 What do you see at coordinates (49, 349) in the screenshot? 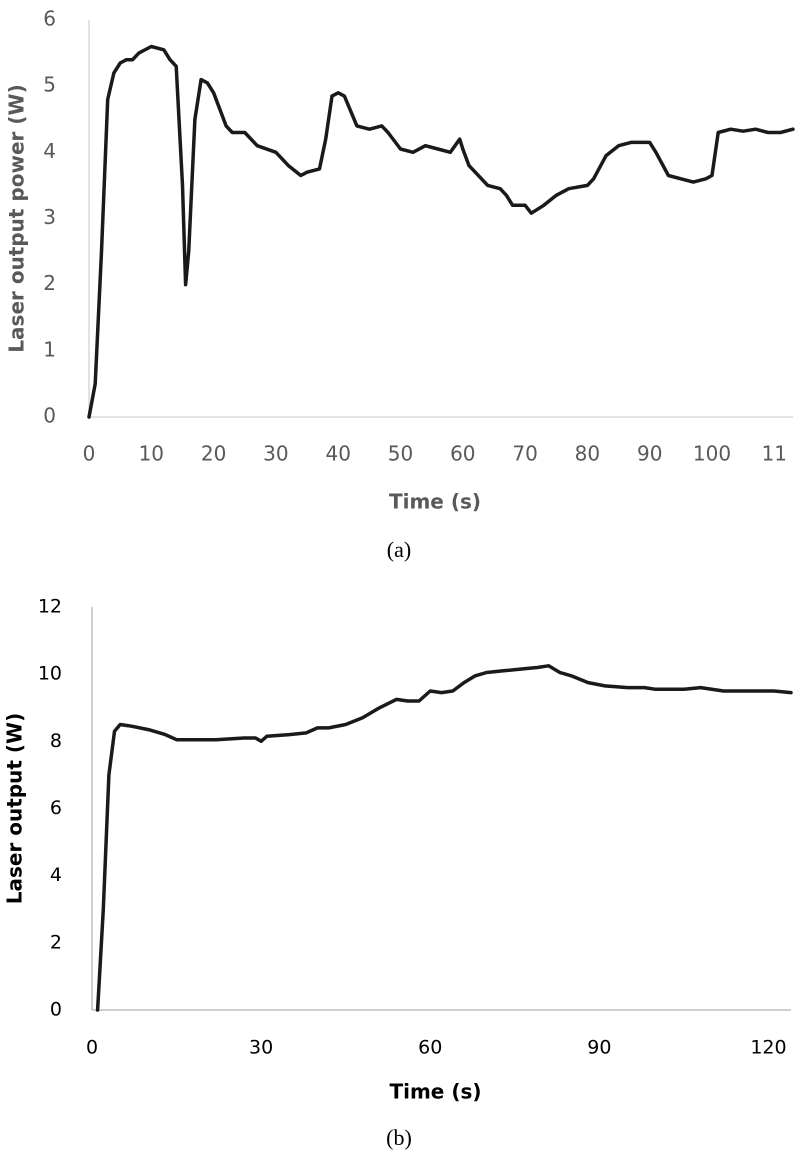
I see `y-tick-label: 1` at bounding box center [49, 349].